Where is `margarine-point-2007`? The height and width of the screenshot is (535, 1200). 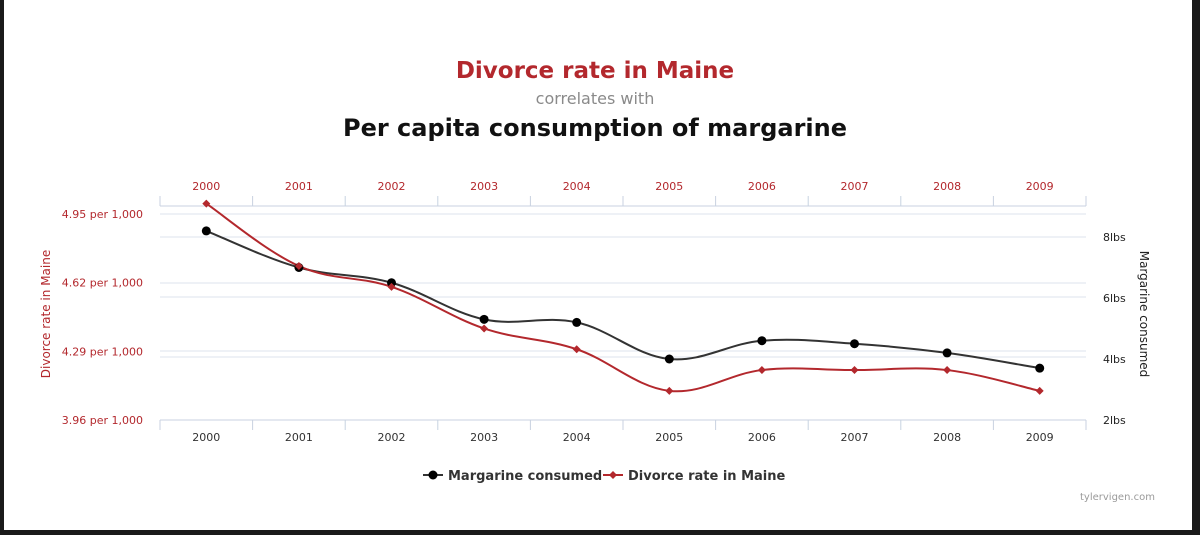 margarine-point-2007 is located at coordinates (854, 344).